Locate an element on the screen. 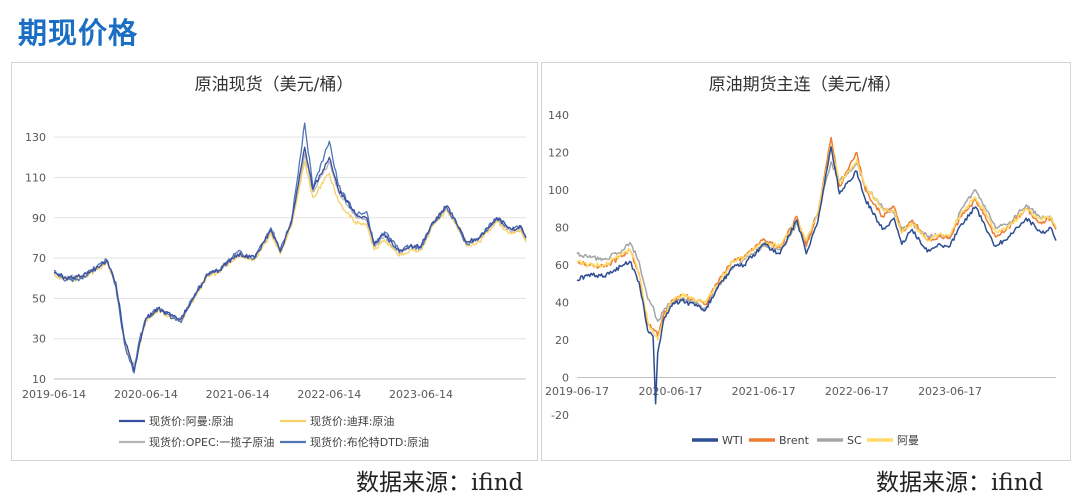  y-tick-label: 110 is located at coordinates (35, 177).